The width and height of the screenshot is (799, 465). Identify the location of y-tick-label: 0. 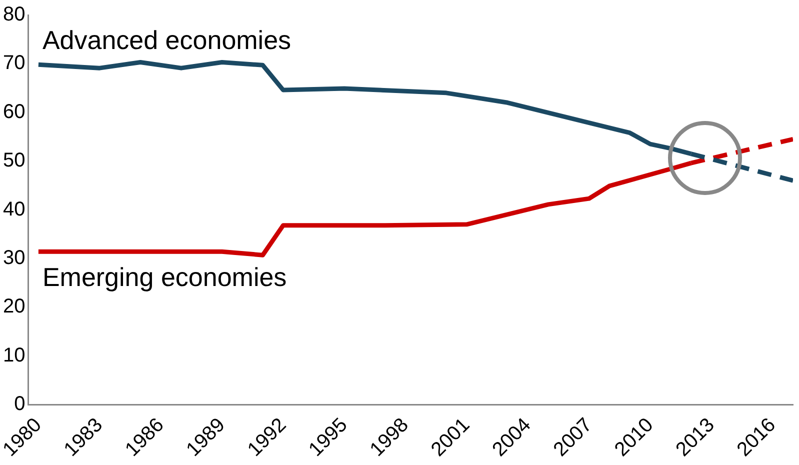
(20, 404).